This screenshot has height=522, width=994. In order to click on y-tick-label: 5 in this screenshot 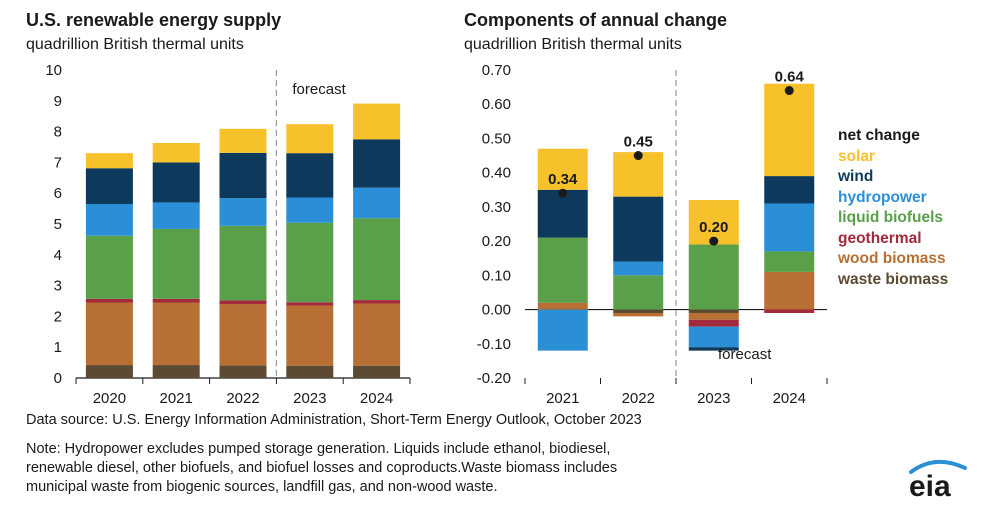, I will do `click(58, 224)`.